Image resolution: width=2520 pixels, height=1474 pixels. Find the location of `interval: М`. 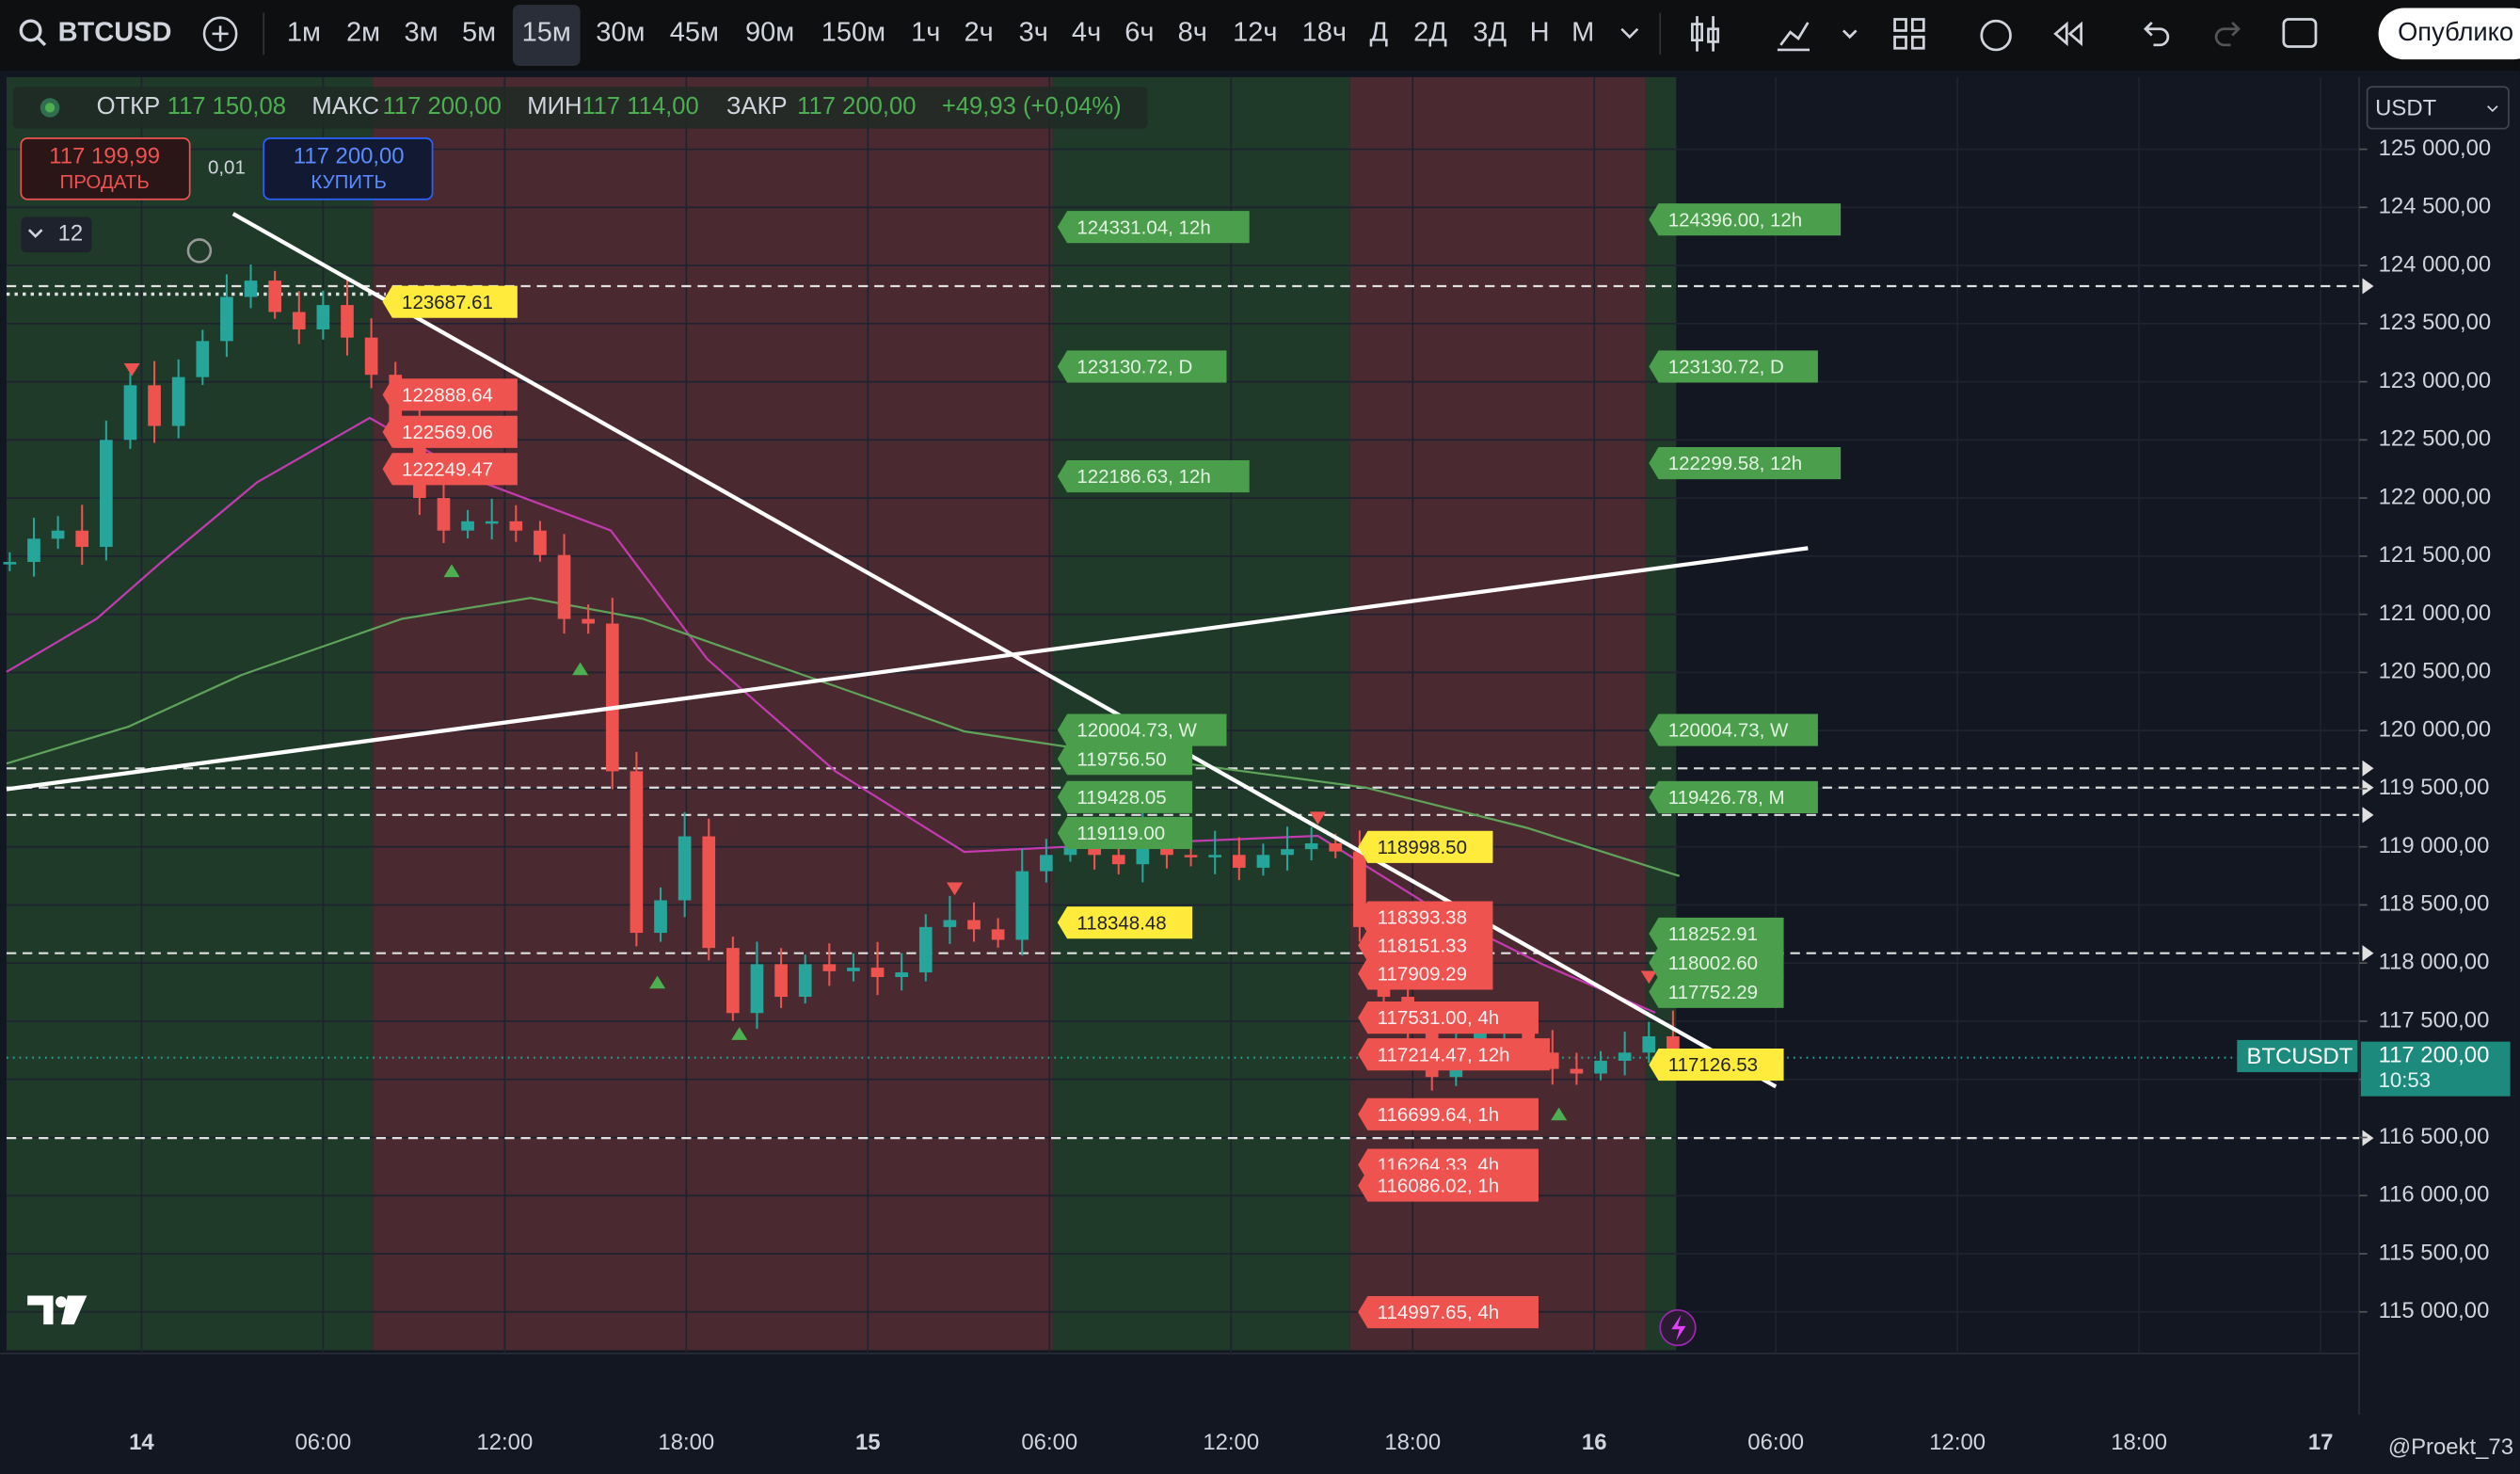

interval: М is located at coordinates (1582, 33).